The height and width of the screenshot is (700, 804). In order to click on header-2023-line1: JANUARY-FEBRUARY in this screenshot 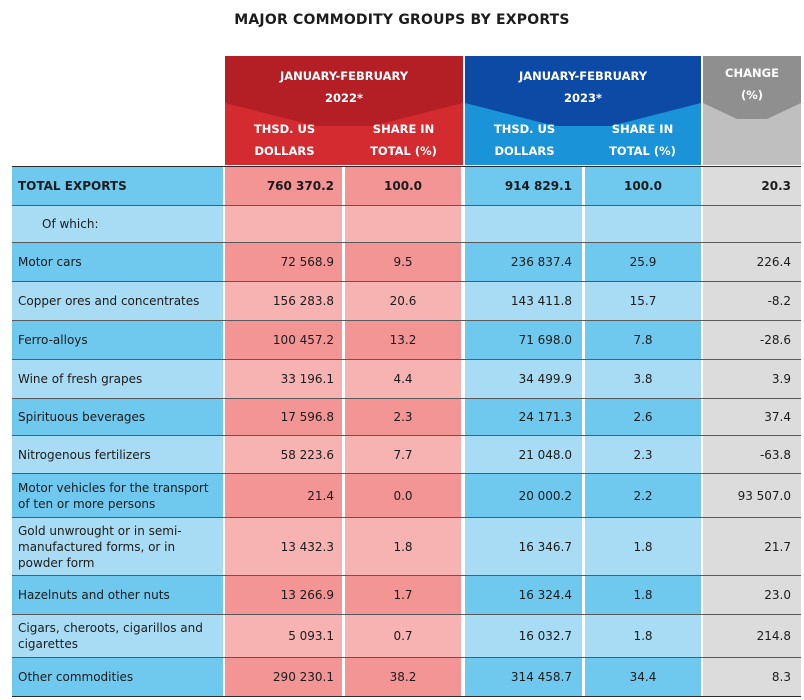, I will do `click(583, 76)`.